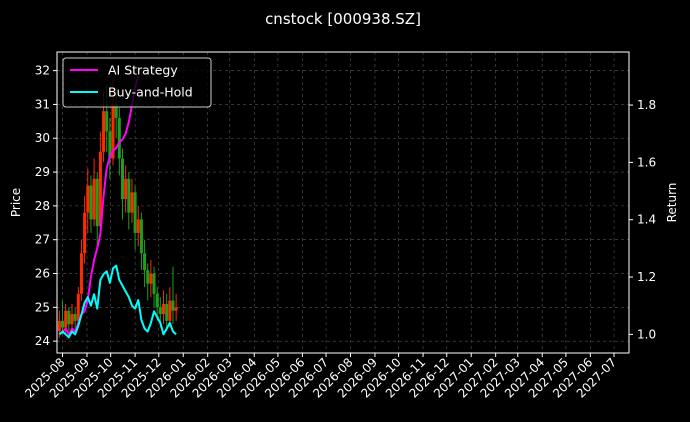 This screenshot has height=422, width=690. Describe the element at coordinates (150, 92) in the screenshot. I see `legend-label: Buy-and-Hold` at that location.